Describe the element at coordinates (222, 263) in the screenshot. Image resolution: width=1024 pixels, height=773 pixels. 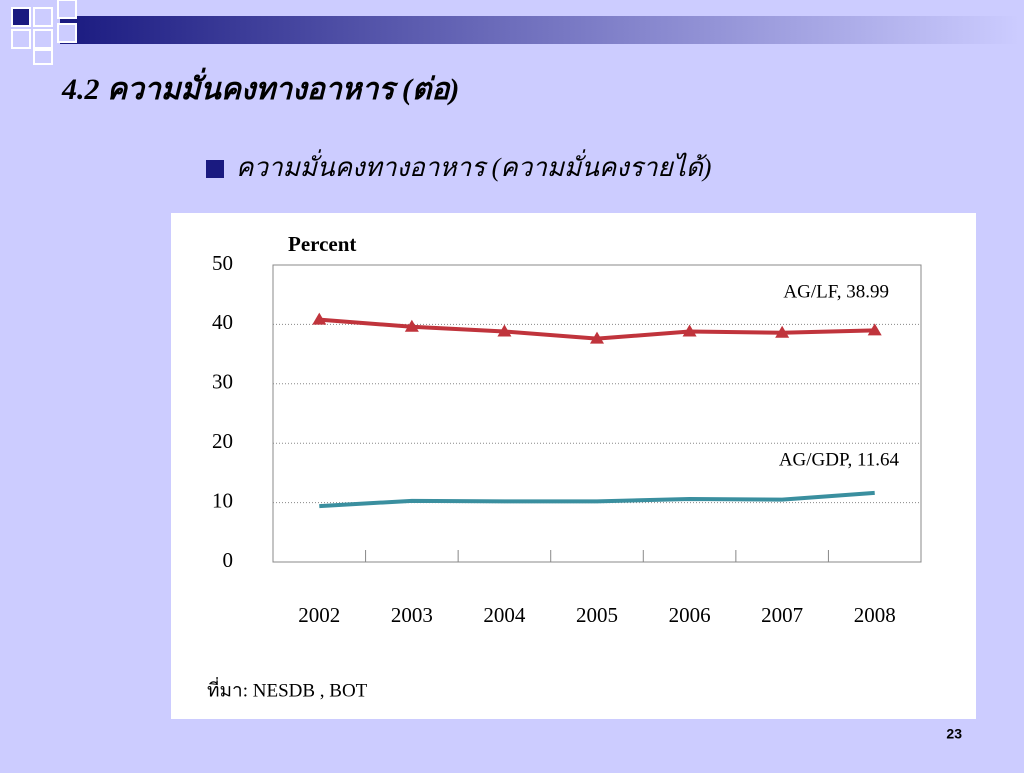
I see `y-tick-label: 50` at that location.